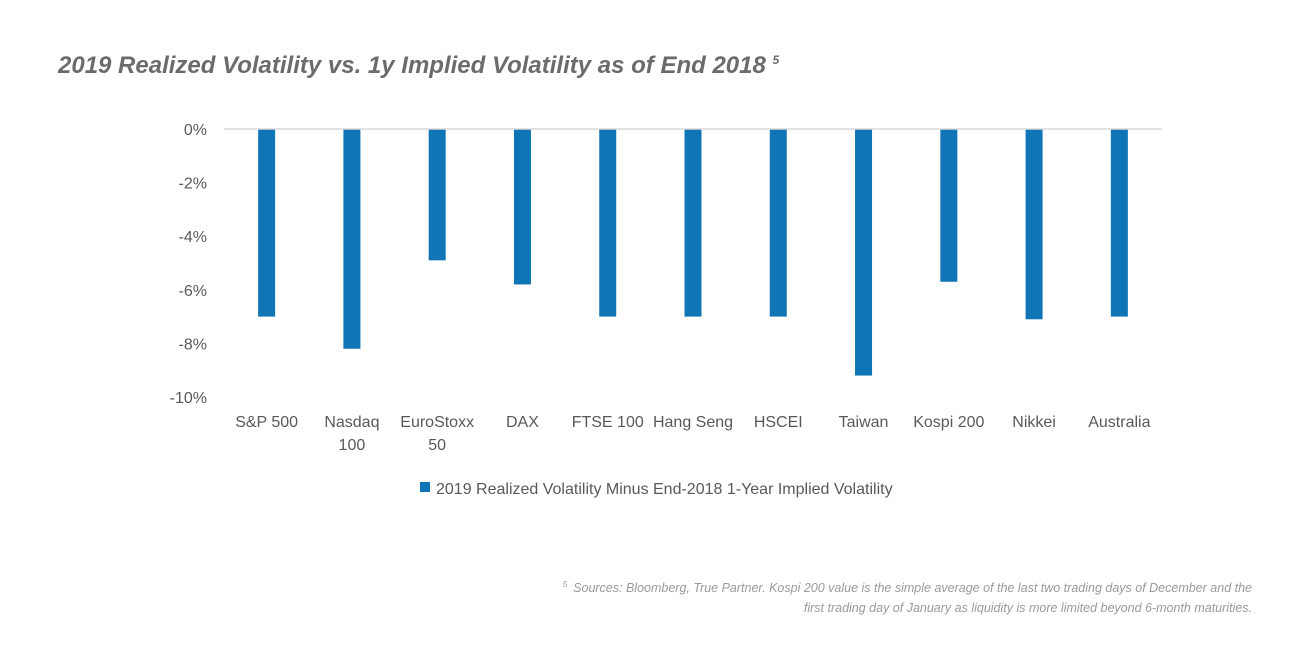  Describe the element at coordinates (864, 422) in the screenshot. I see `x-tick-label: Taiwan` at that location.